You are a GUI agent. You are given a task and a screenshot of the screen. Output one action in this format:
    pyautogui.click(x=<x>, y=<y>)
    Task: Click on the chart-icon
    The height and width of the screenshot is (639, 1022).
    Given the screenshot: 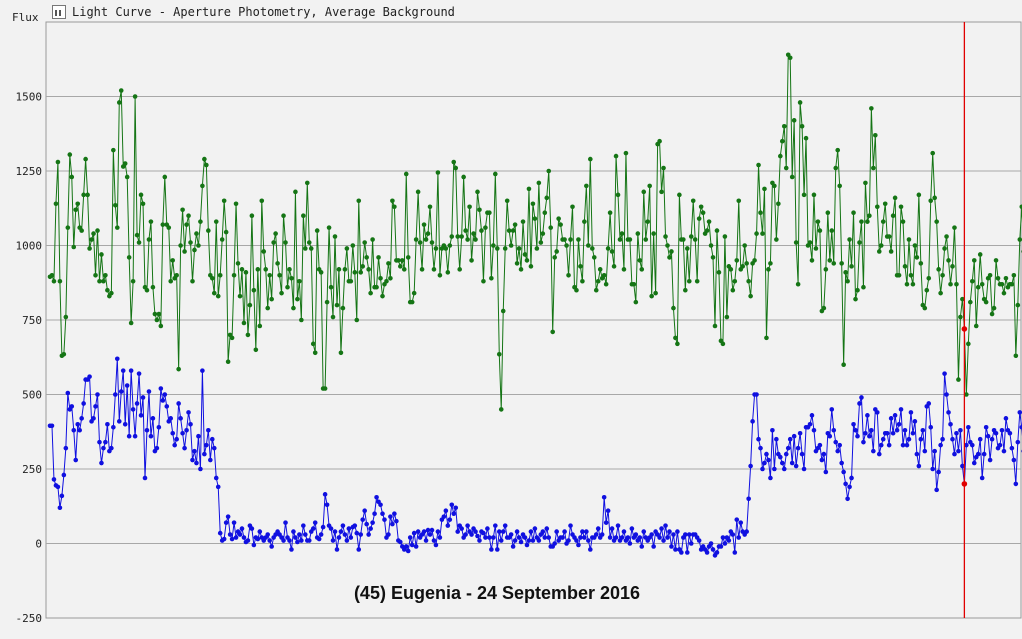 What is the action you would take?
    pyautogui.click(x=59, y=12)
    